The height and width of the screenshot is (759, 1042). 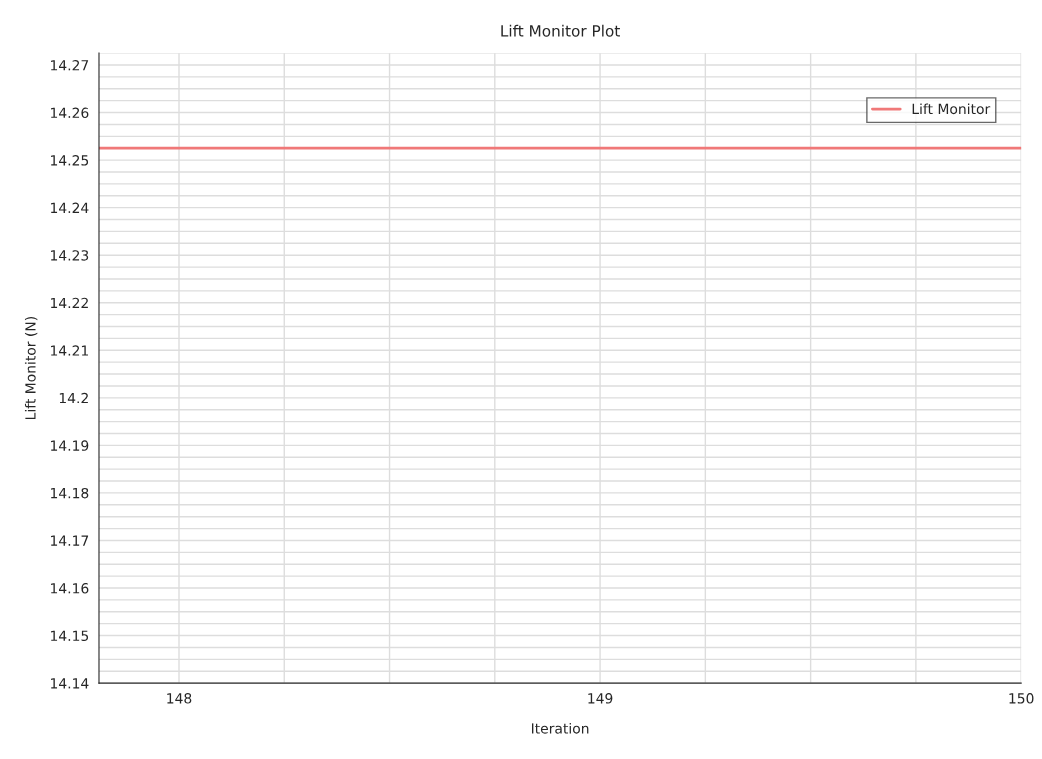 What do you see at coordinates (951, 109) in the screenshot?
I see `legend-label: Lift Monitor` at bounding box center [951, 109].